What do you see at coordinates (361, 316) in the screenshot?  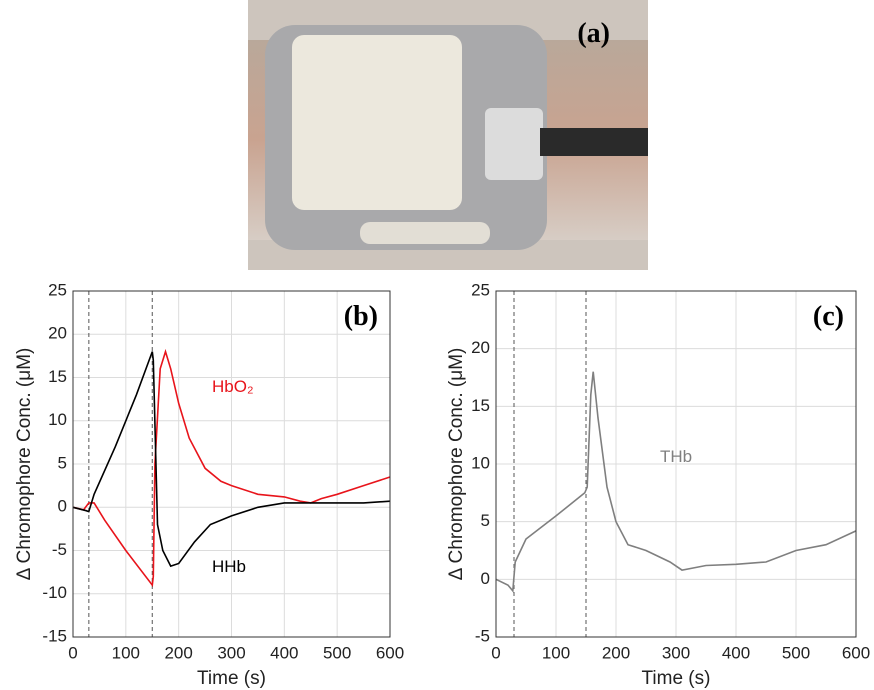 I see `panel-label: (b)` at bounding box center [361, 316].